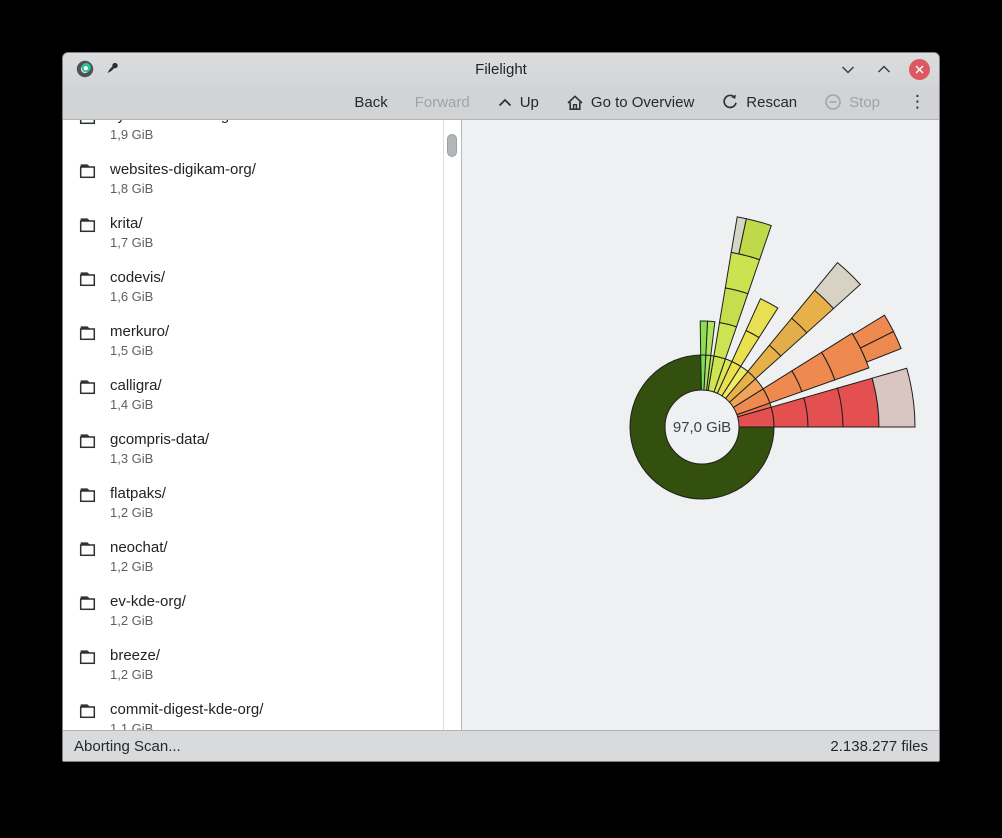 The image size is (1002, 838). Describe the element at coordinates (452, 145) in the screenshot. I see `scrollbar-thumb` at that location.